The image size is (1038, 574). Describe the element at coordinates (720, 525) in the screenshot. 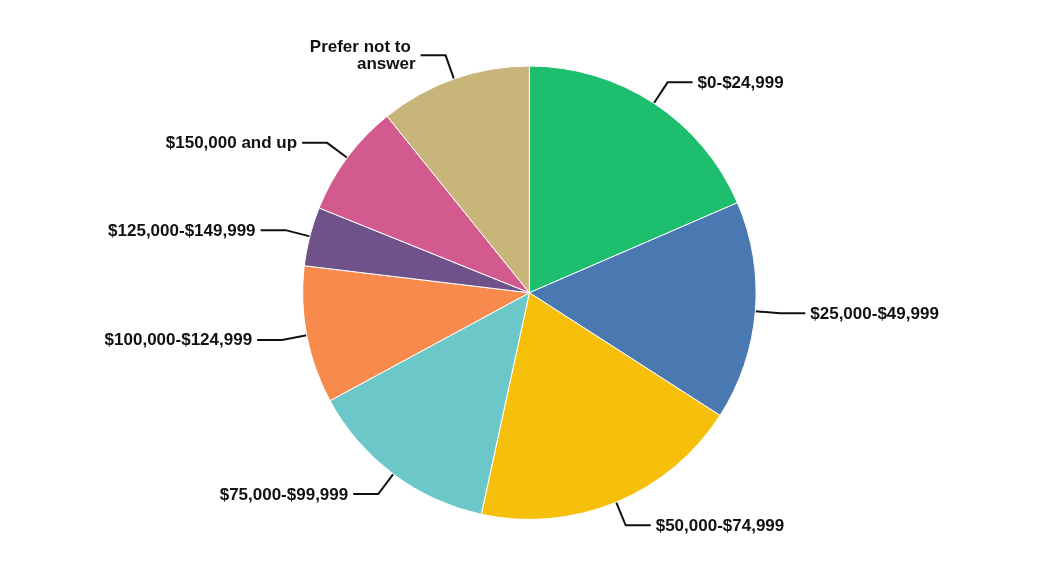

I see `slice-label: $50,000-$74,999` at that location.